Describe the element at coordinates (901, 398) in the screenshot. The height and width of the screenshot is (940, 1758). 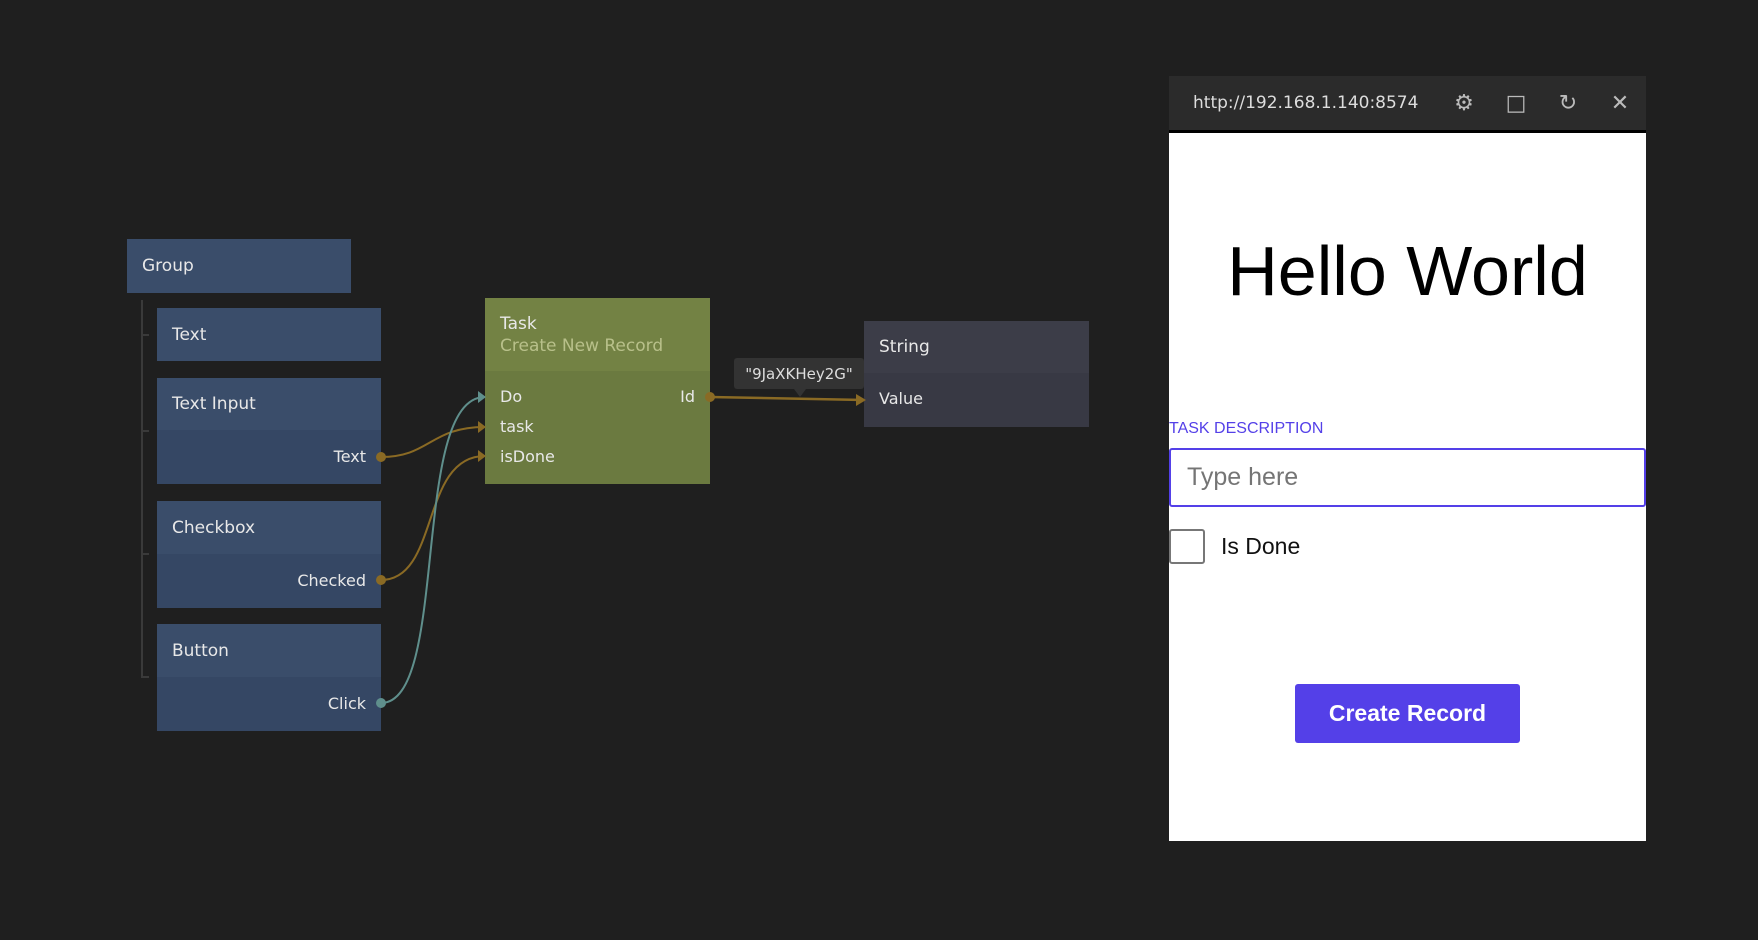
I see `port-value: Value` at that location.